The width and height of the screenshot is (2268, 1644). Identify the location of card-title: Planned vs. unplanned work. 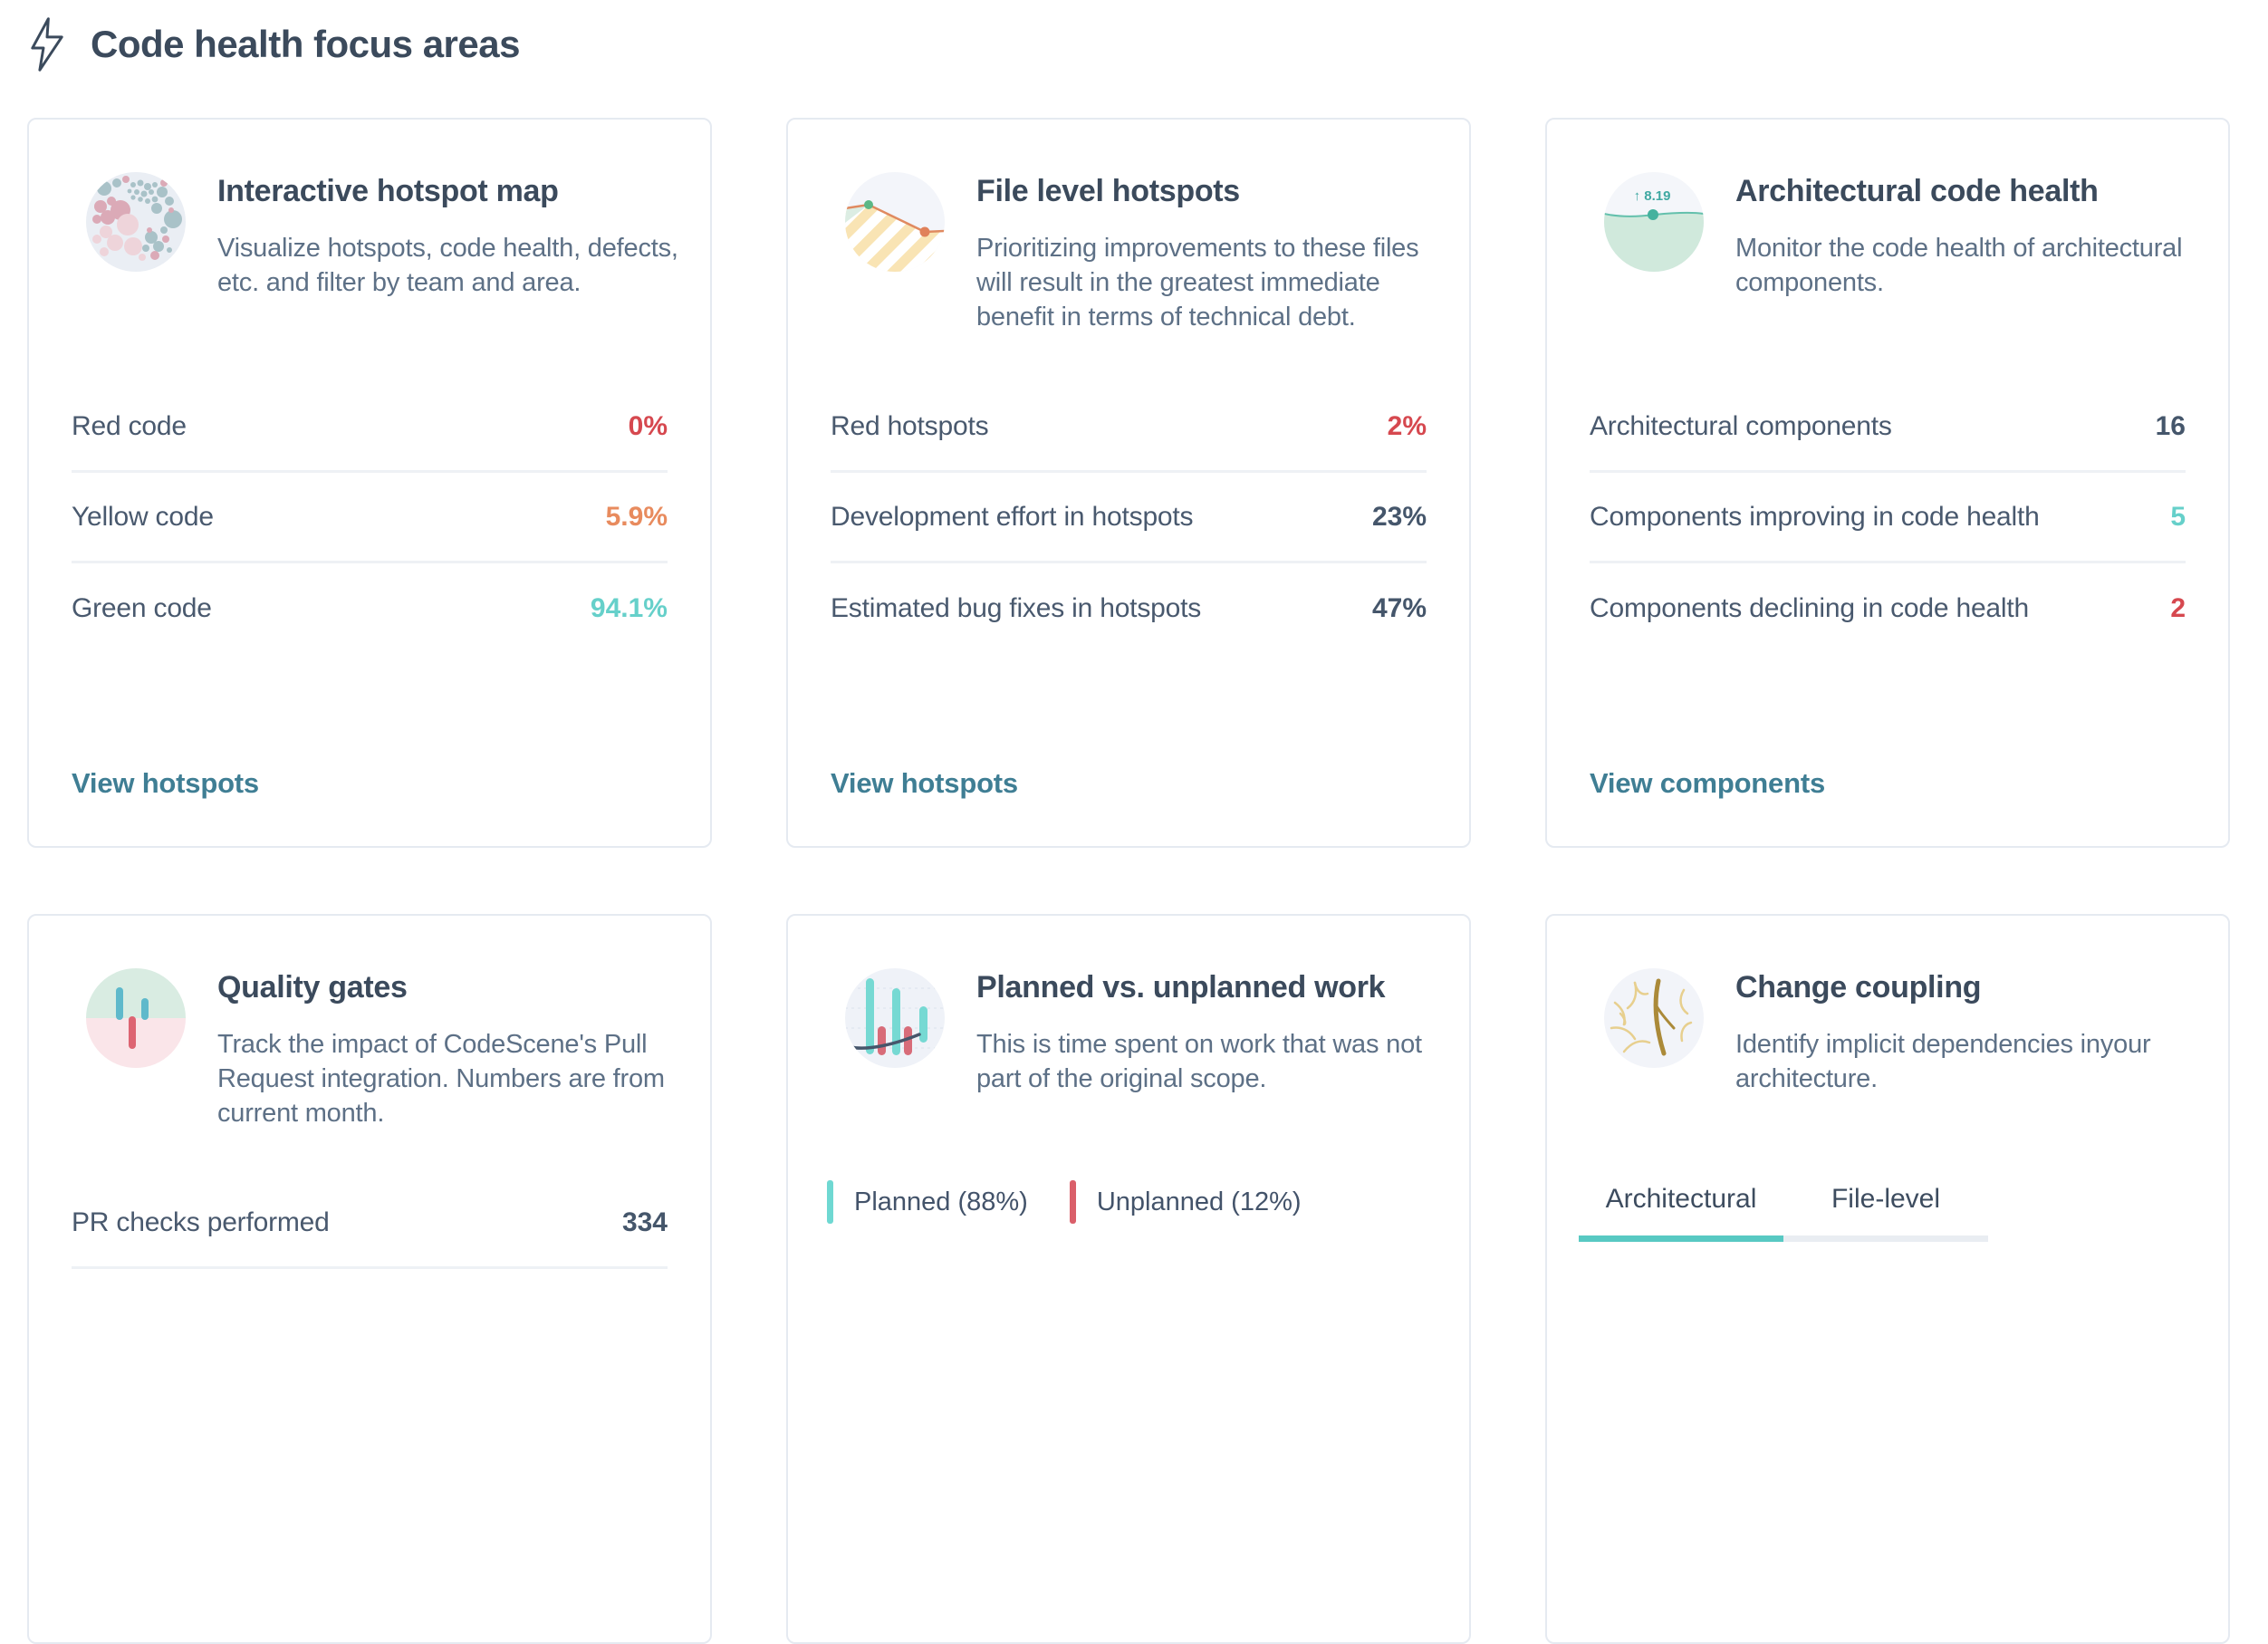
(1181, 987).